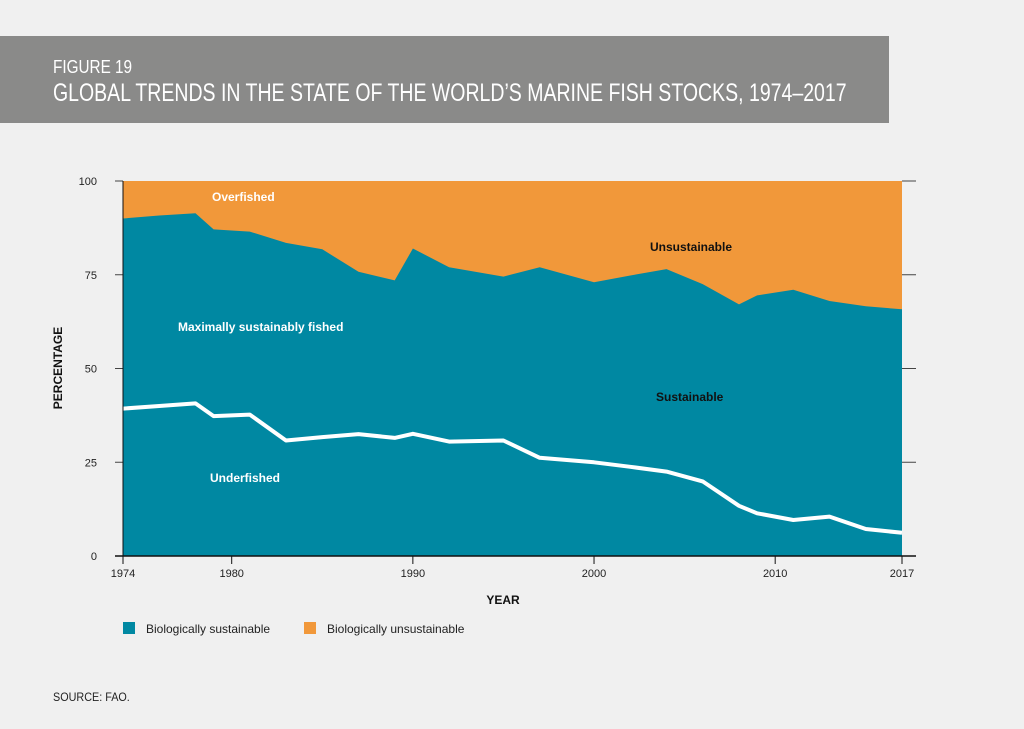  Describe the element at coordinates (231, 574) in the screenshot. I see `x-tick-label-1980: 1980` at that location.